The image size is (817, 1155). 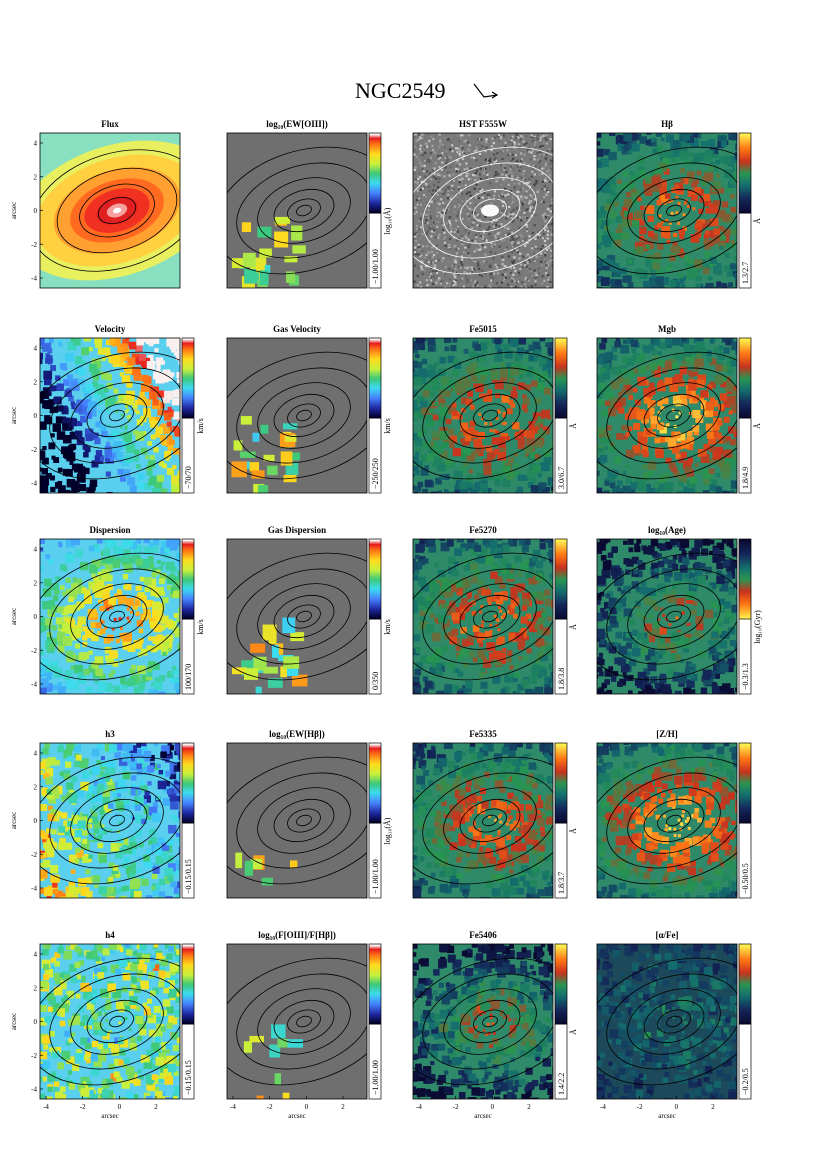 What do you see at coordinates (495, 814) in the screenshot?
I see `panel-3-2: Fe5335 1.8/3.7 Å` at bounding box center [495, 814].